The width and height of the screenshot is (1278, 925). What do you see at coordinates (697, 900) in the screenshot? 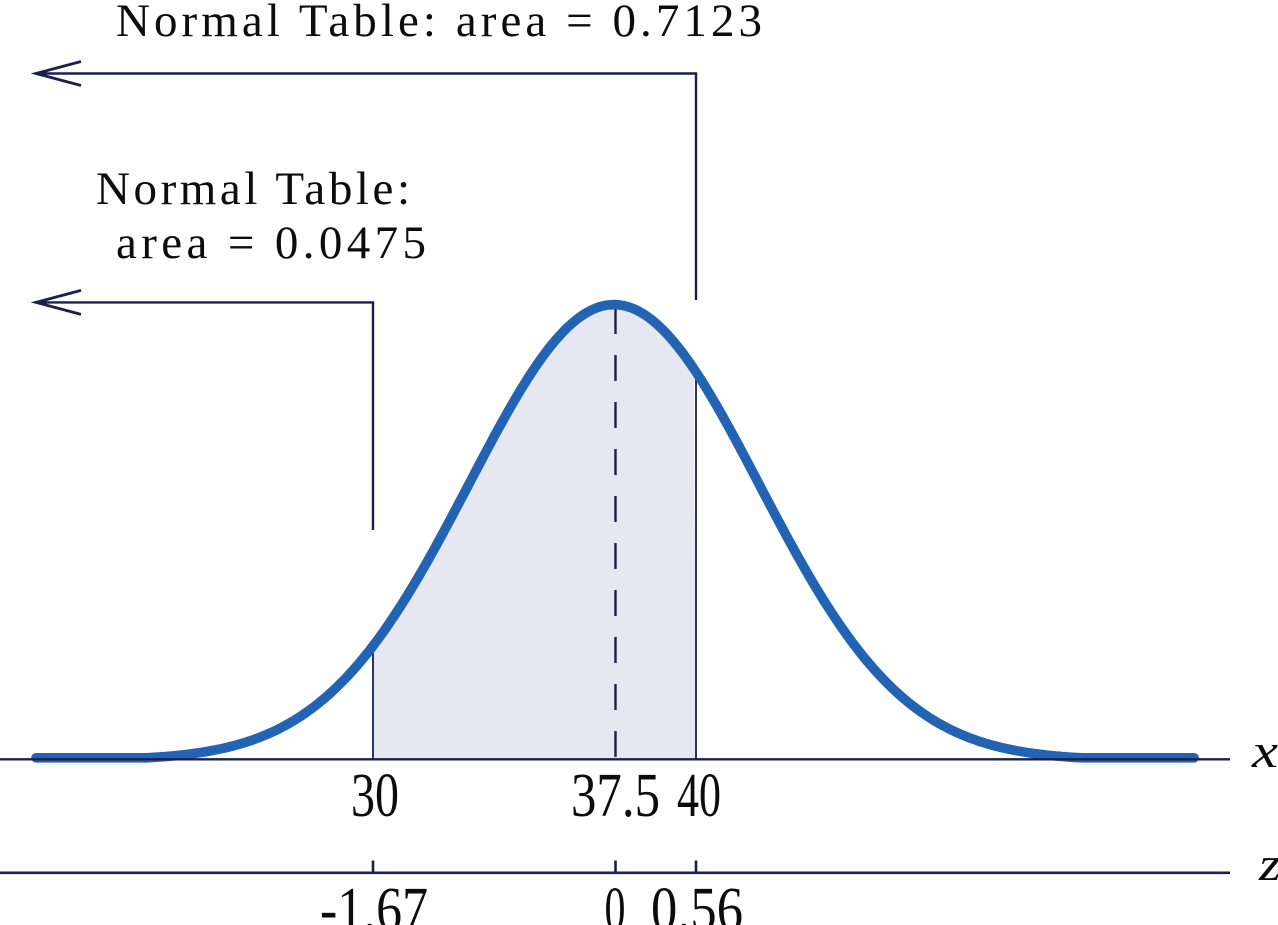
I see `svg-text: 0.56` at bounding box center [697, 900].